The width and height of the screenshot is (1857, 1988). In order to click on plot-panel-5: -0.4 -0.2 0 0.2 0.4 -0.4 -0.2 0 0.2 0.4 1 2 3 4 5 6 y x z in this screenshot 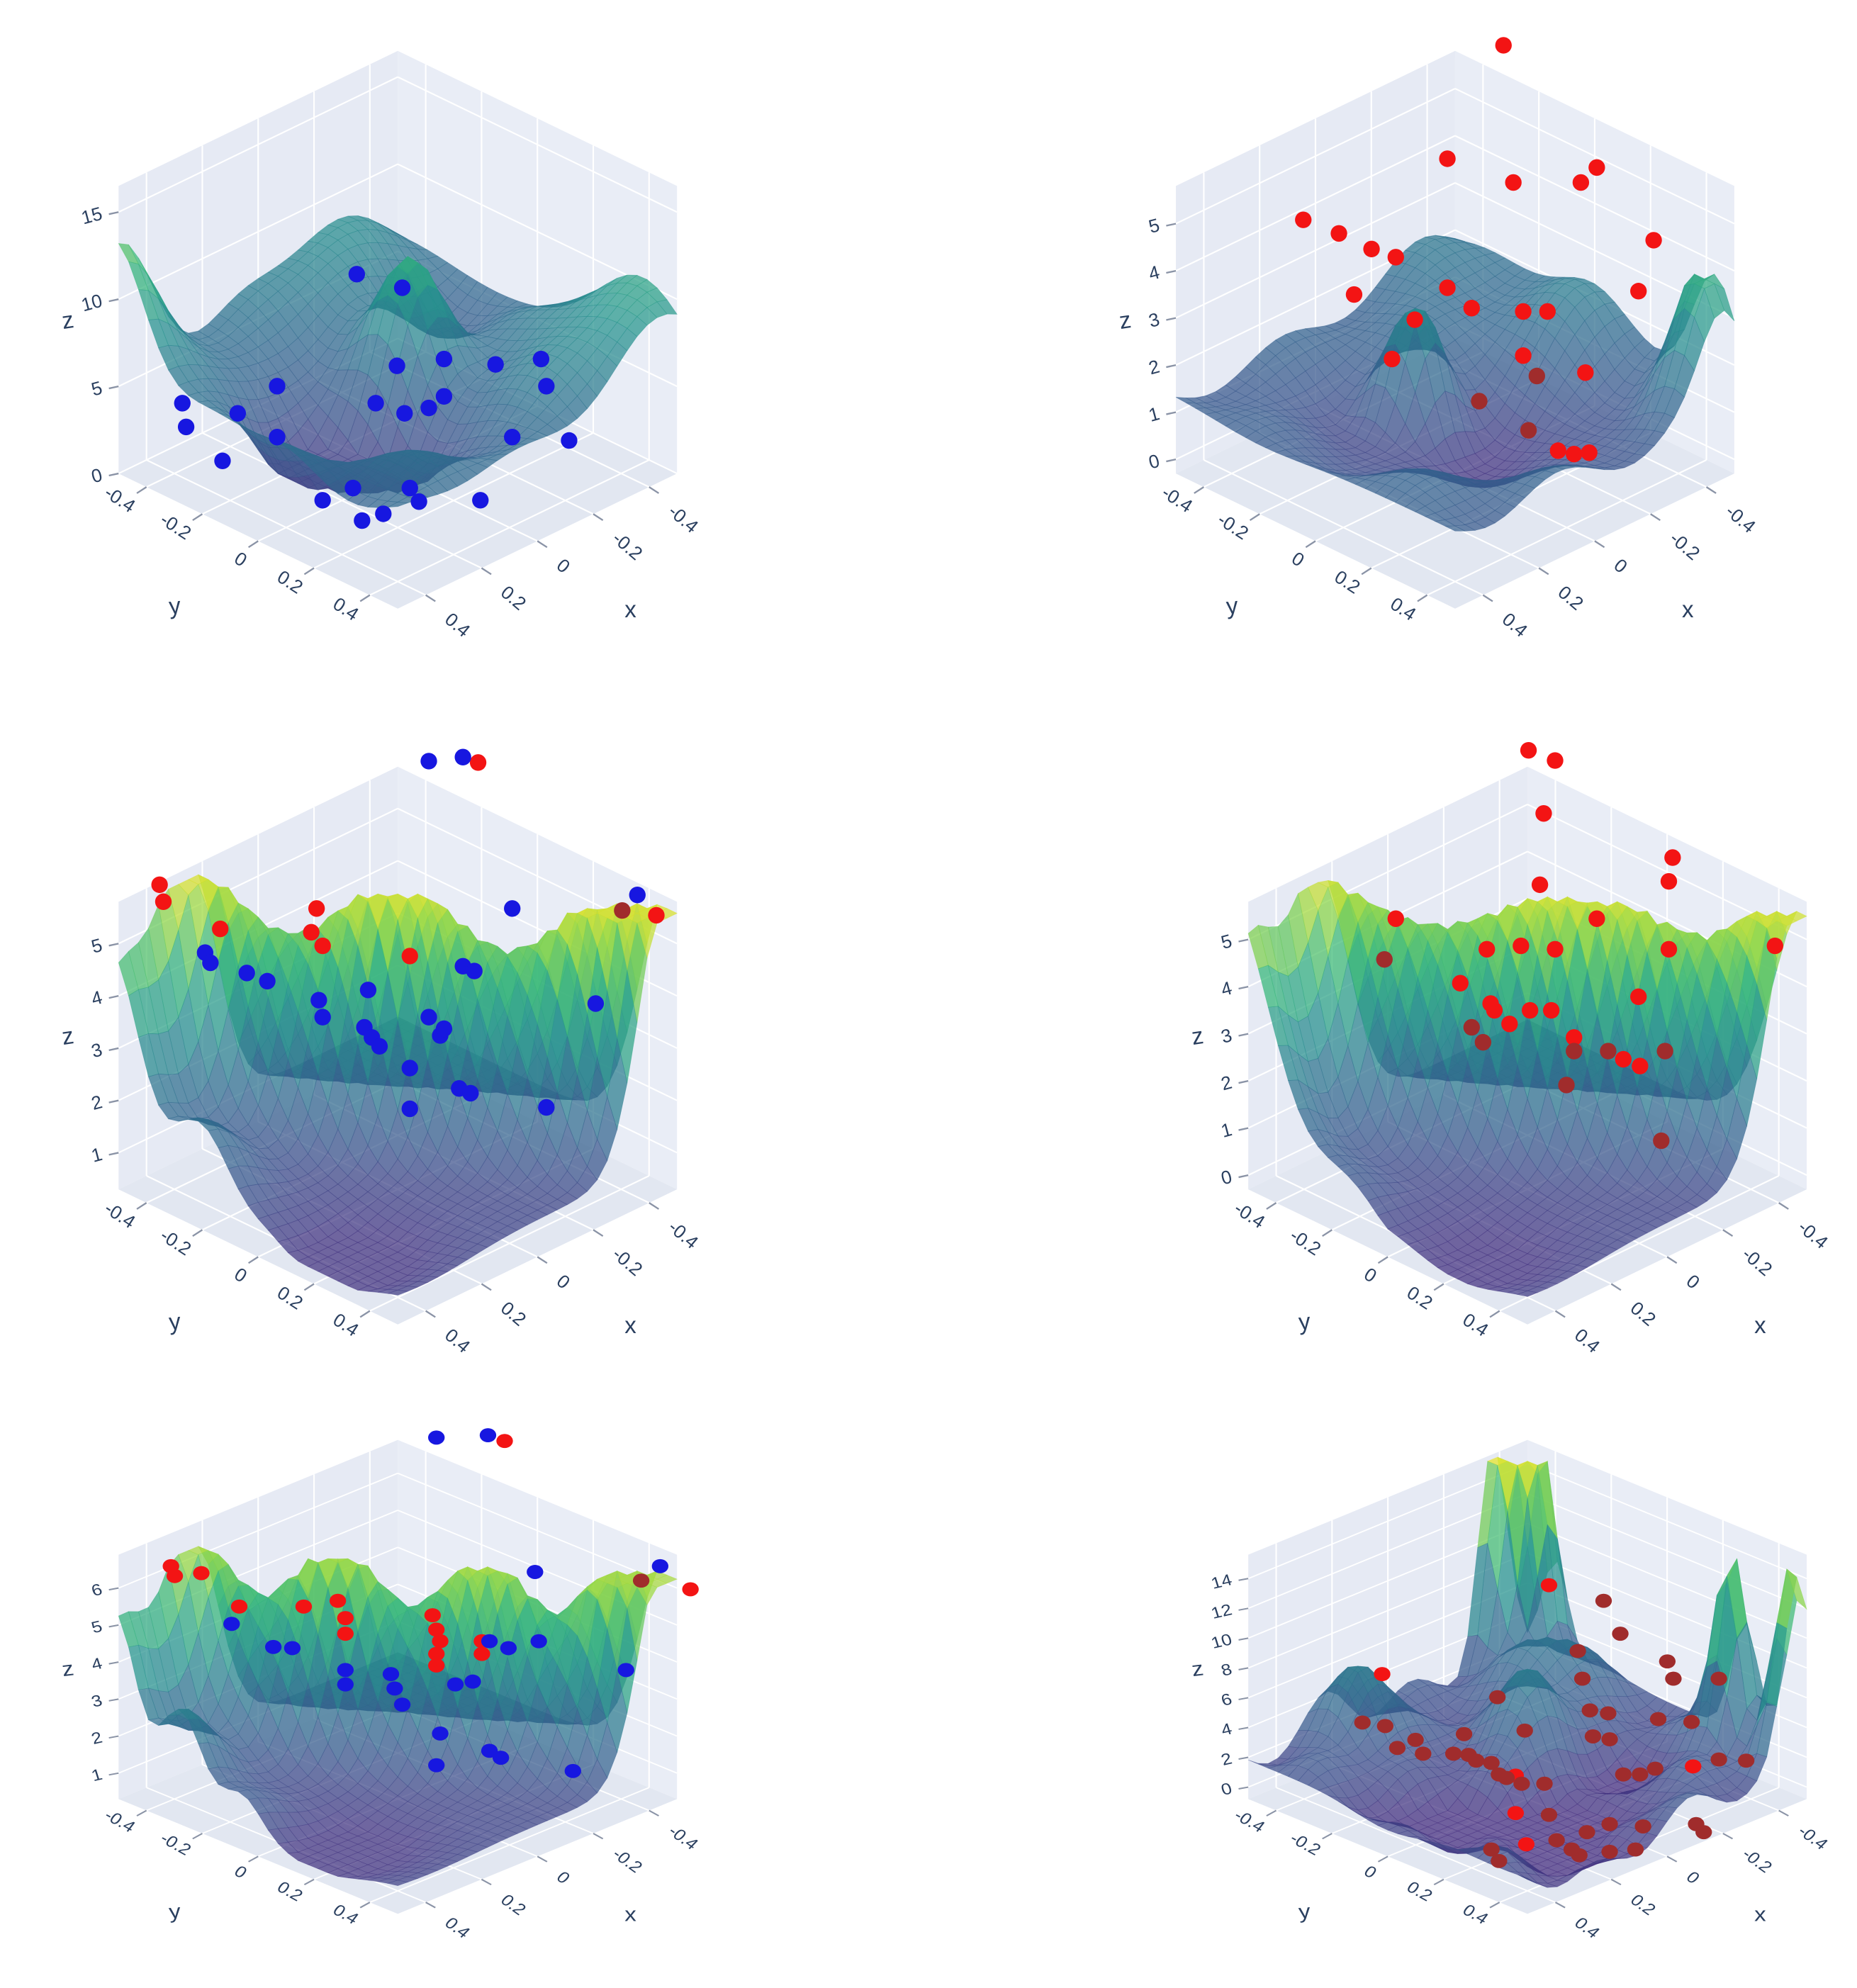, I will do `click(429, 1696)`.